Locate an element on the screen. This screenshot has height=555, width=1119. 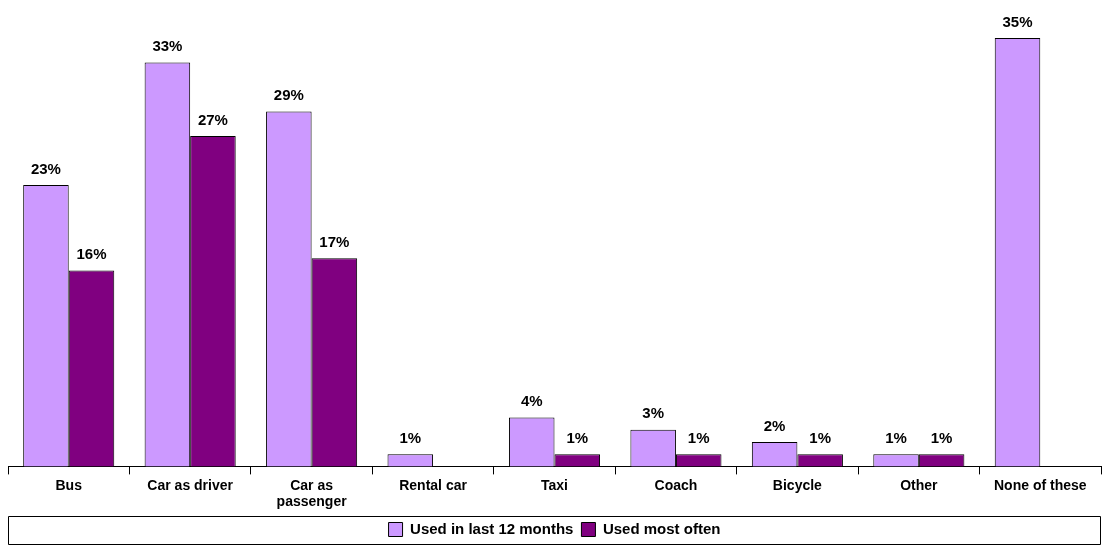
data-label: 3% is located at coordinates (653, 413).